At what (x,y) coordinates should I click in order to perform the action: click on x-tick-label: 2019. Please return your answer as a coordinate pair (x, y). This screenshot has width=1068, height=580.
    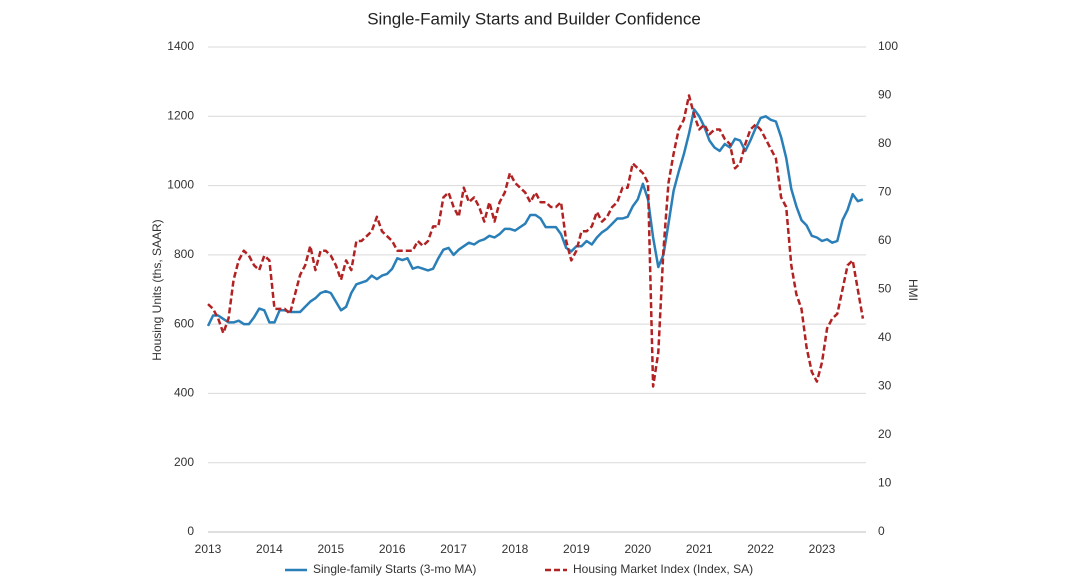
    Looking at the image, I should click on (576, 549).